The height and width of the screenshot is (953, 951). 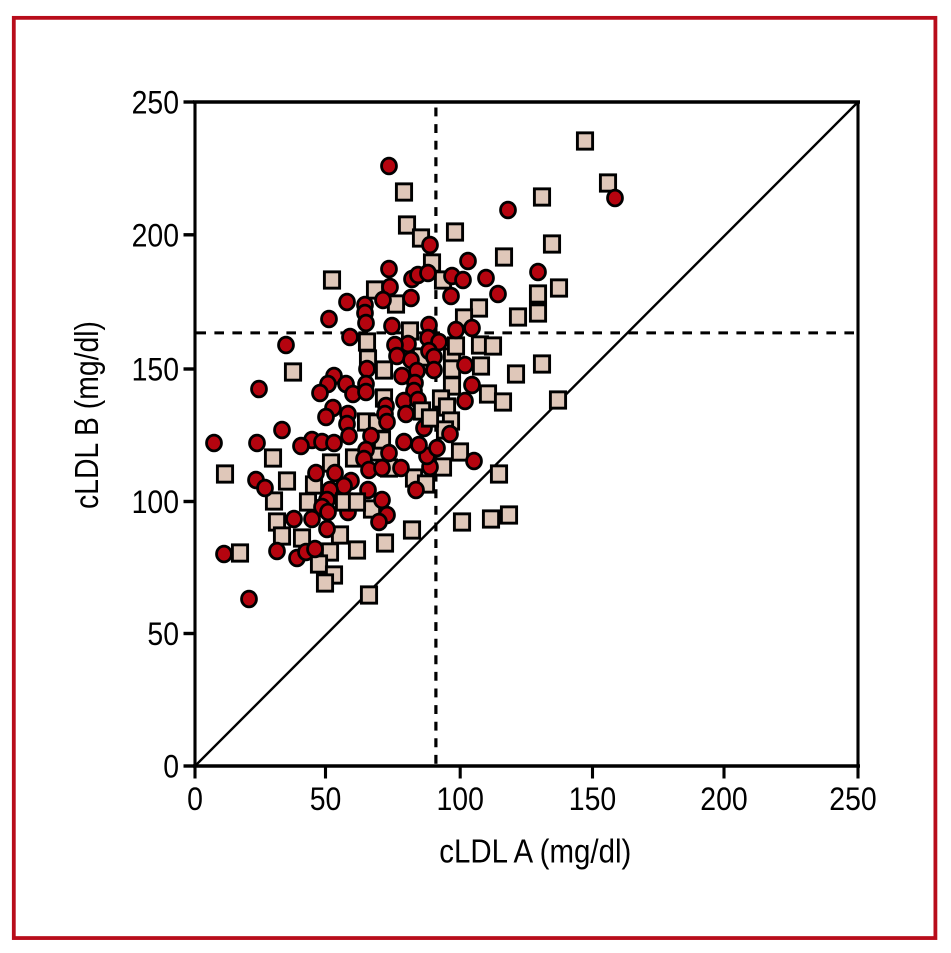 I want to click on svg-text: cLDL B (mg/dl), so click(x=87, y=415).